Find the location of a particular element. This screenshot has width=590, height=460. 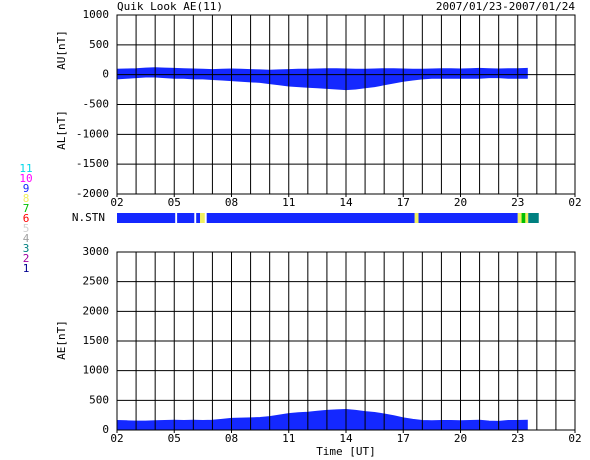

station-legend: 3 is located at coordinates (26, 248).